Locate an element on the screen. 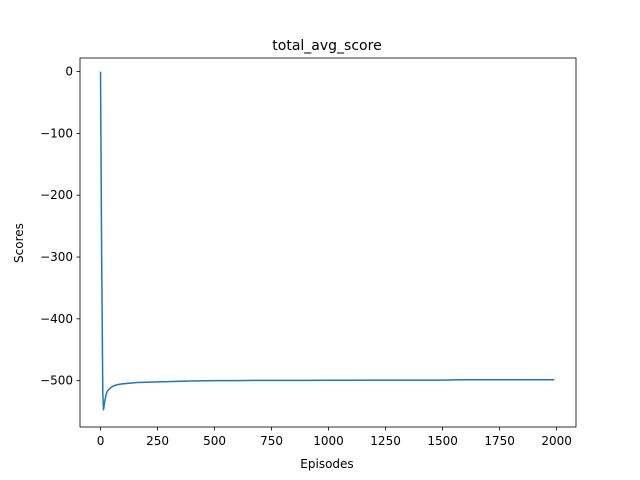  y-tick-label: 0 is located at coordinates (69, 72).